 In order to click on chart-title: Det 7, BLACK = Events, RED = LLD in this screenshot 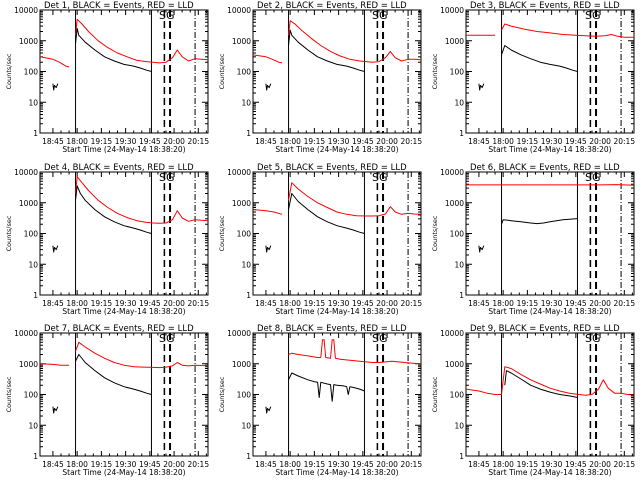, I will do `click(119, 329)`.